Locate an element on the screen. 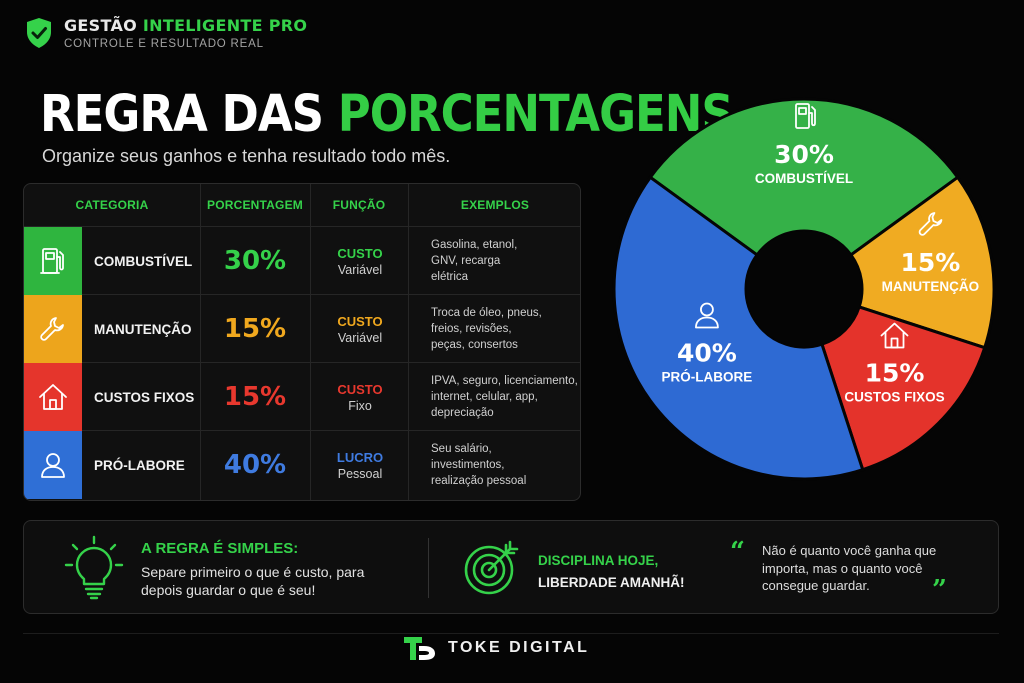 Image resolution: width=1024 pixels, height=683 pixels. quote-close-icon: ” is located at coordinates (939, 590).